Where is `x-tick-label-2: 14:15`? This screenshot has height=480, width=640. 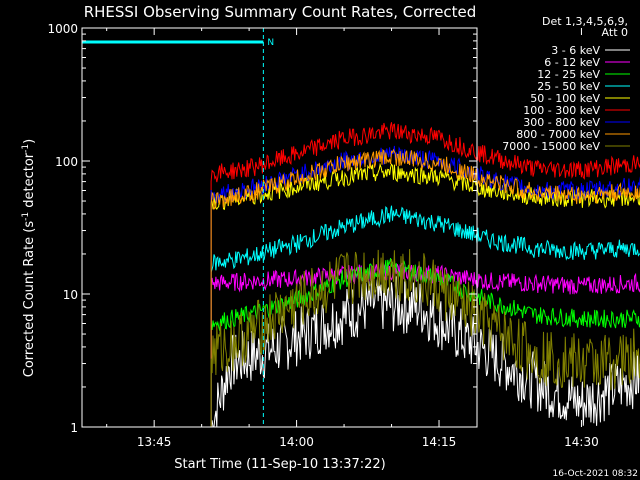 x-tick-label-2: 14:15 is located at coordinates (439, 442).